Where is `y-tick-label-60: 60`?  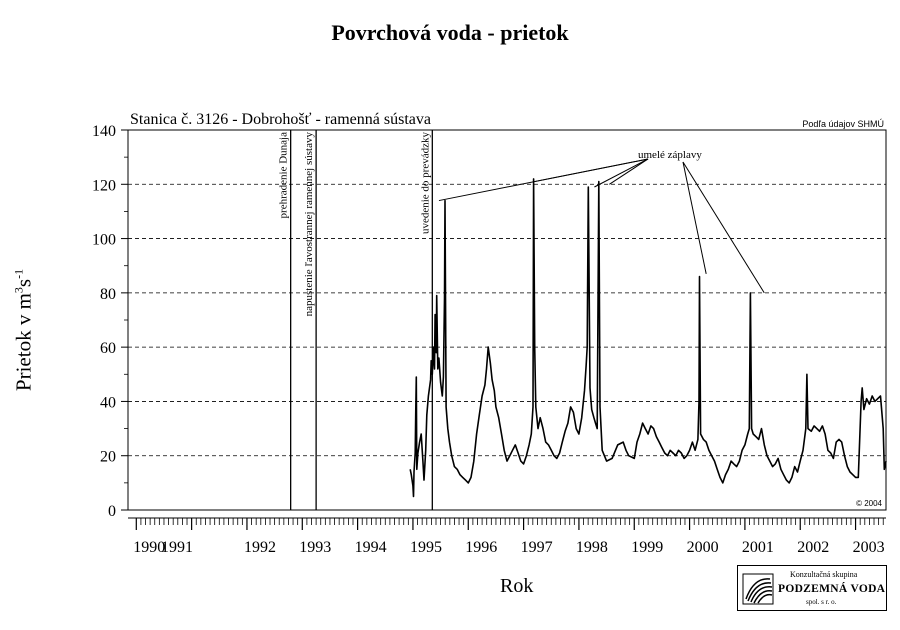
y-tick-label-60: 60 is located at coordinates (108, 348).